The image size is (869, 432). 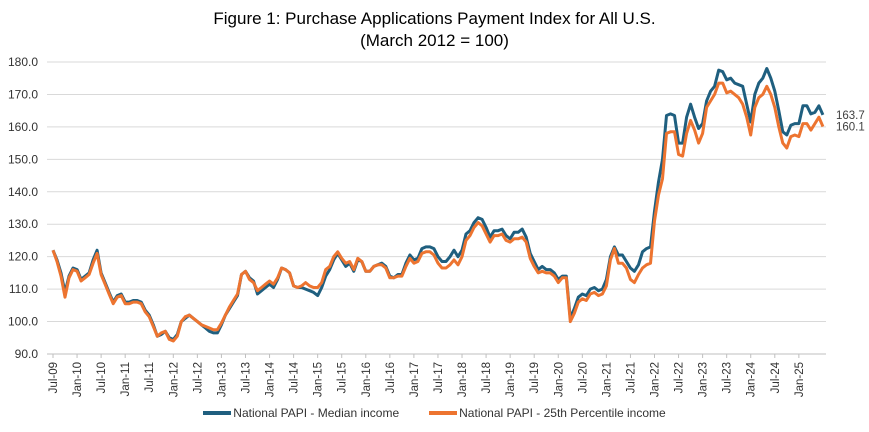 I want to click on x-tick-label: Jul-22, so click(x=680, y=377).